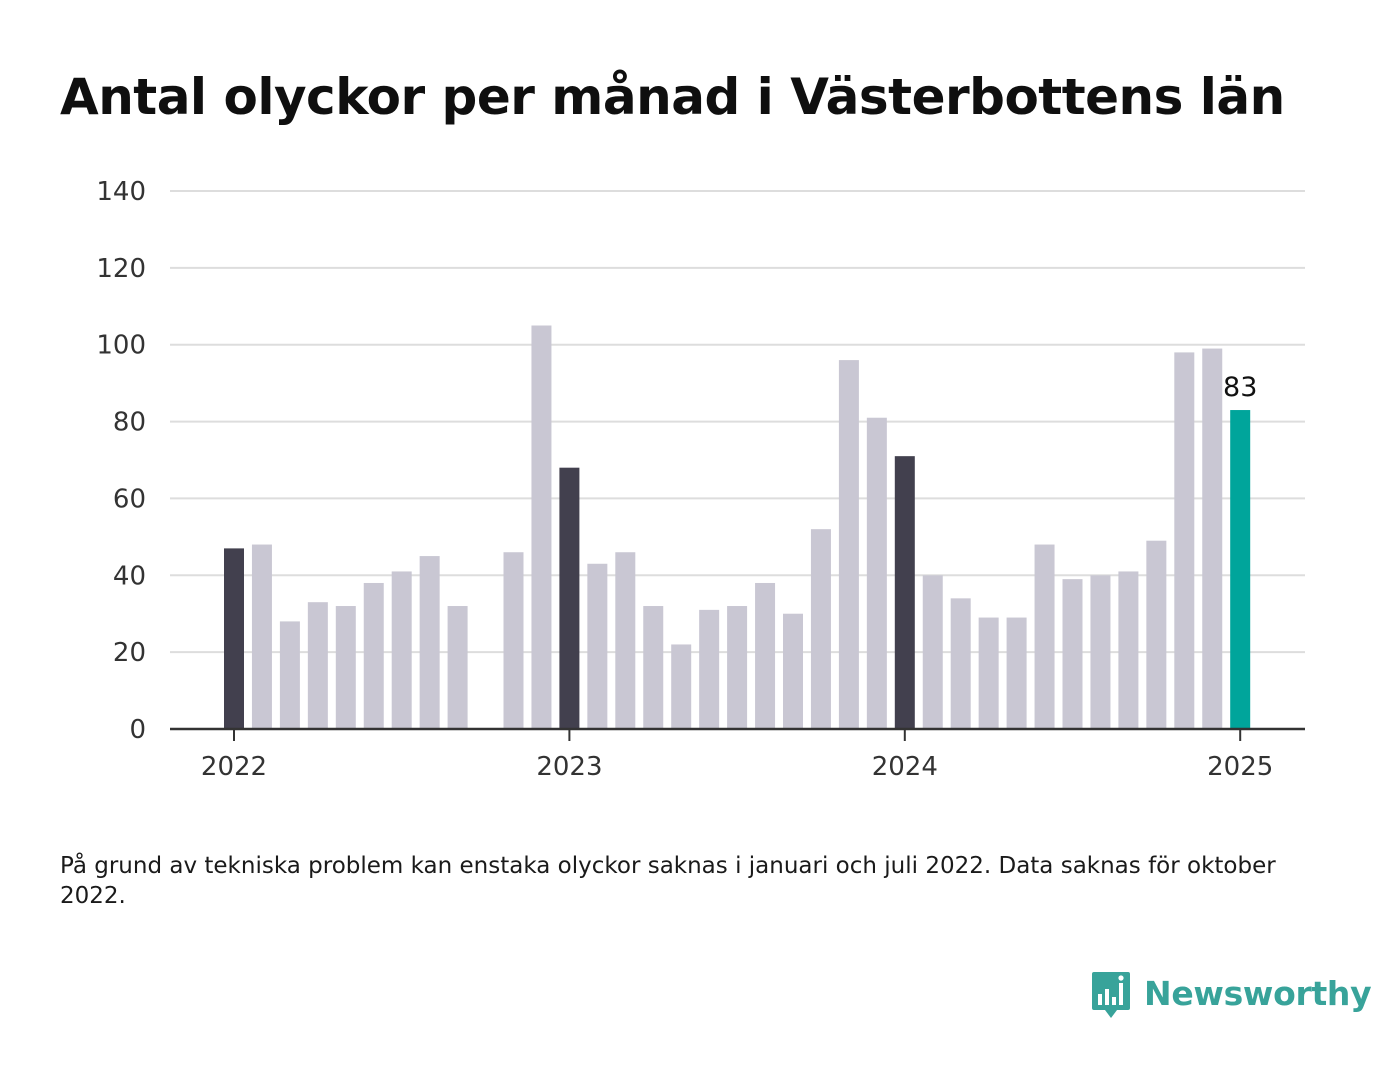 The width and height of the screenshot is (1400, 1080). I want to click on y-tick-label: 40, so click(129, 576).